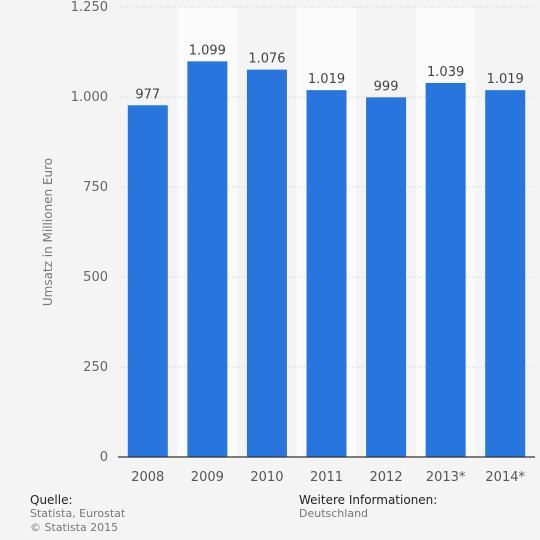 The image size is (540, 540). I want to click on y-axis-ticks: 0 250 500 750 1.000 1.250, so click(89, 232).